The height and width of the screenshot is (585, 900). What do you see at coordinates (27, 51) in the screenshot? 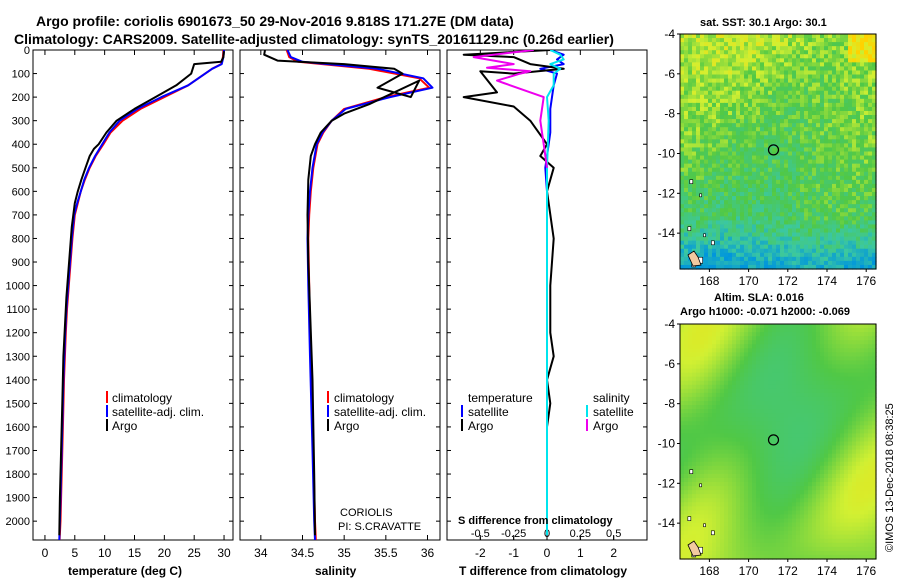
I see `y-tick-label: 0` at bounding box center [27, 51].